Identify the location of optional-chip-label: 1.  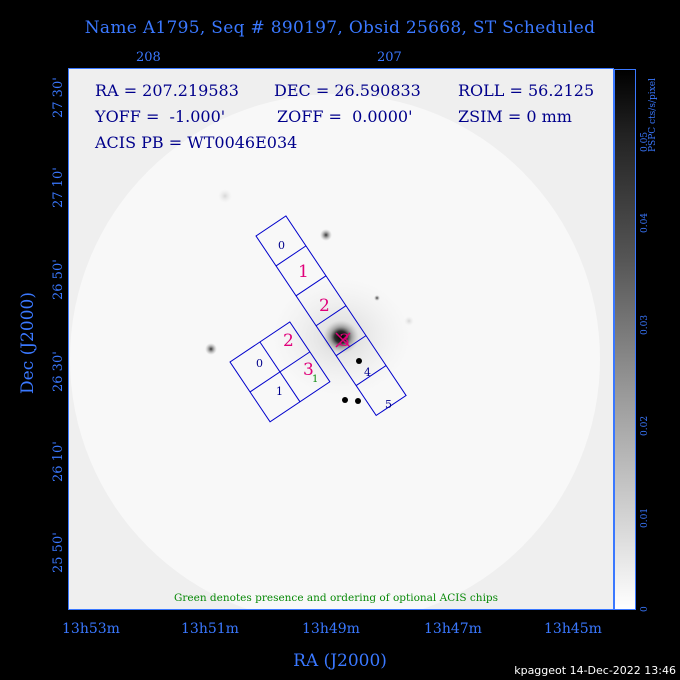
(315, 379).